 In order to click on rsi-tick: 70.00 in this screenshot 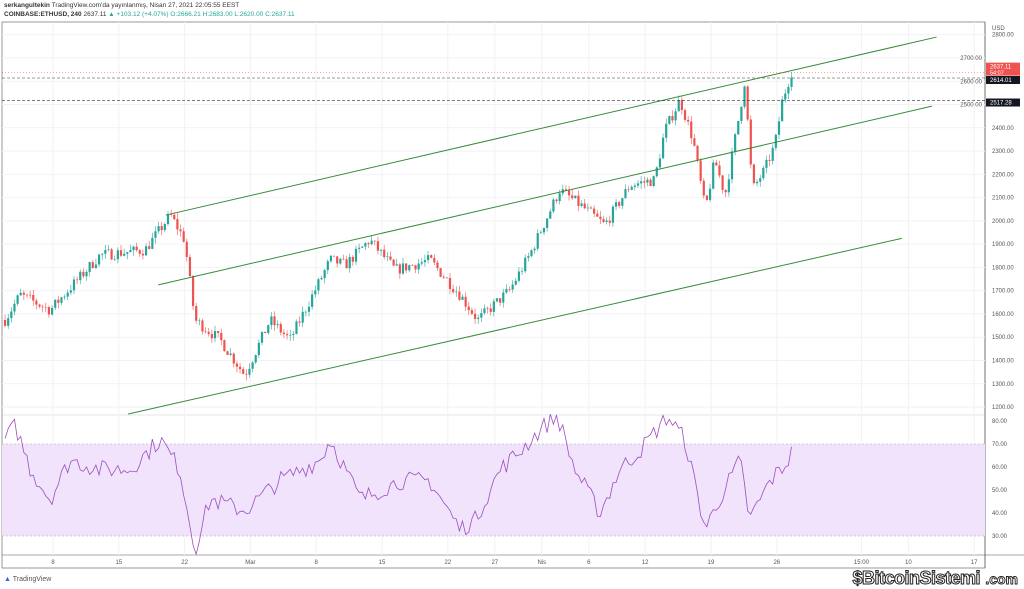, I will do `click(1000, 445)`.